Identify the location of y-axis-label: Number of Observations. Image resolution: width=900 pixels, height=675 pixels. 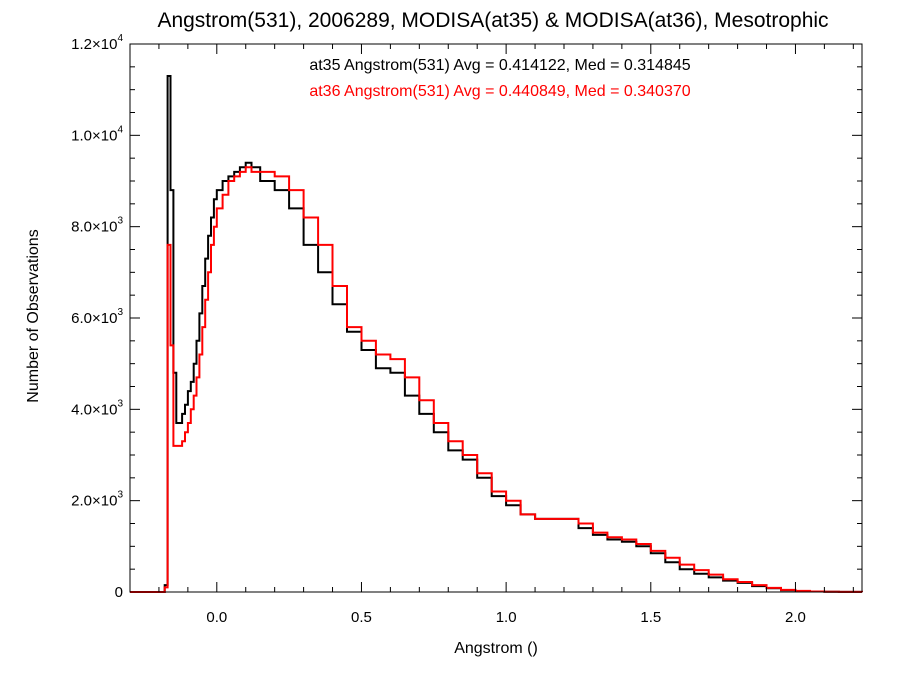
(33, 315).